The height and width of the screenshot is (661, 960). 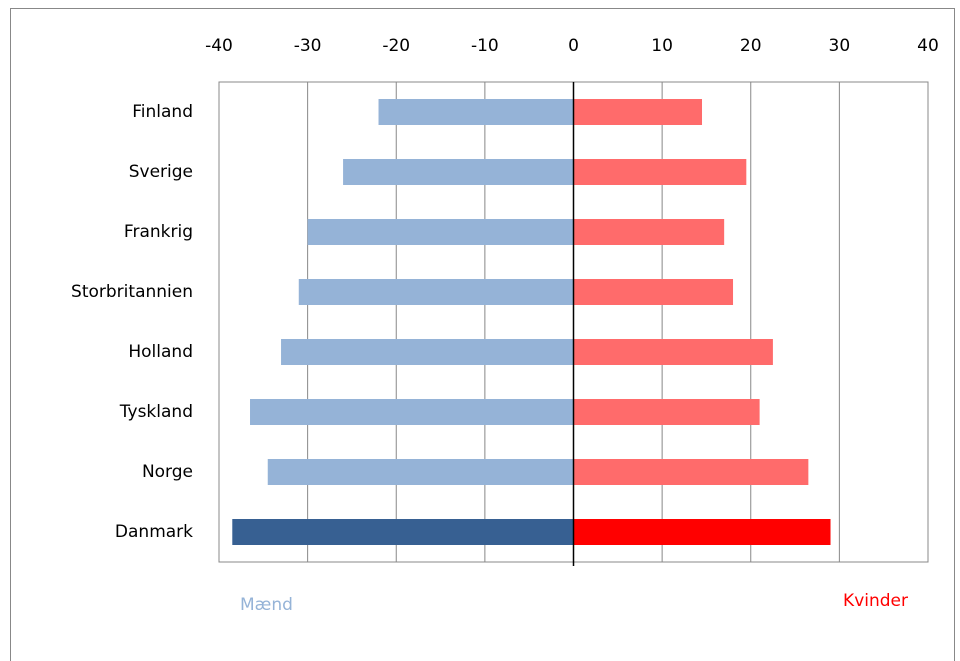 What do you see at coordinates (156, 412) in the screenshot?
I see `y-tick-label: Tyskland` at bounding box center [156, 412].